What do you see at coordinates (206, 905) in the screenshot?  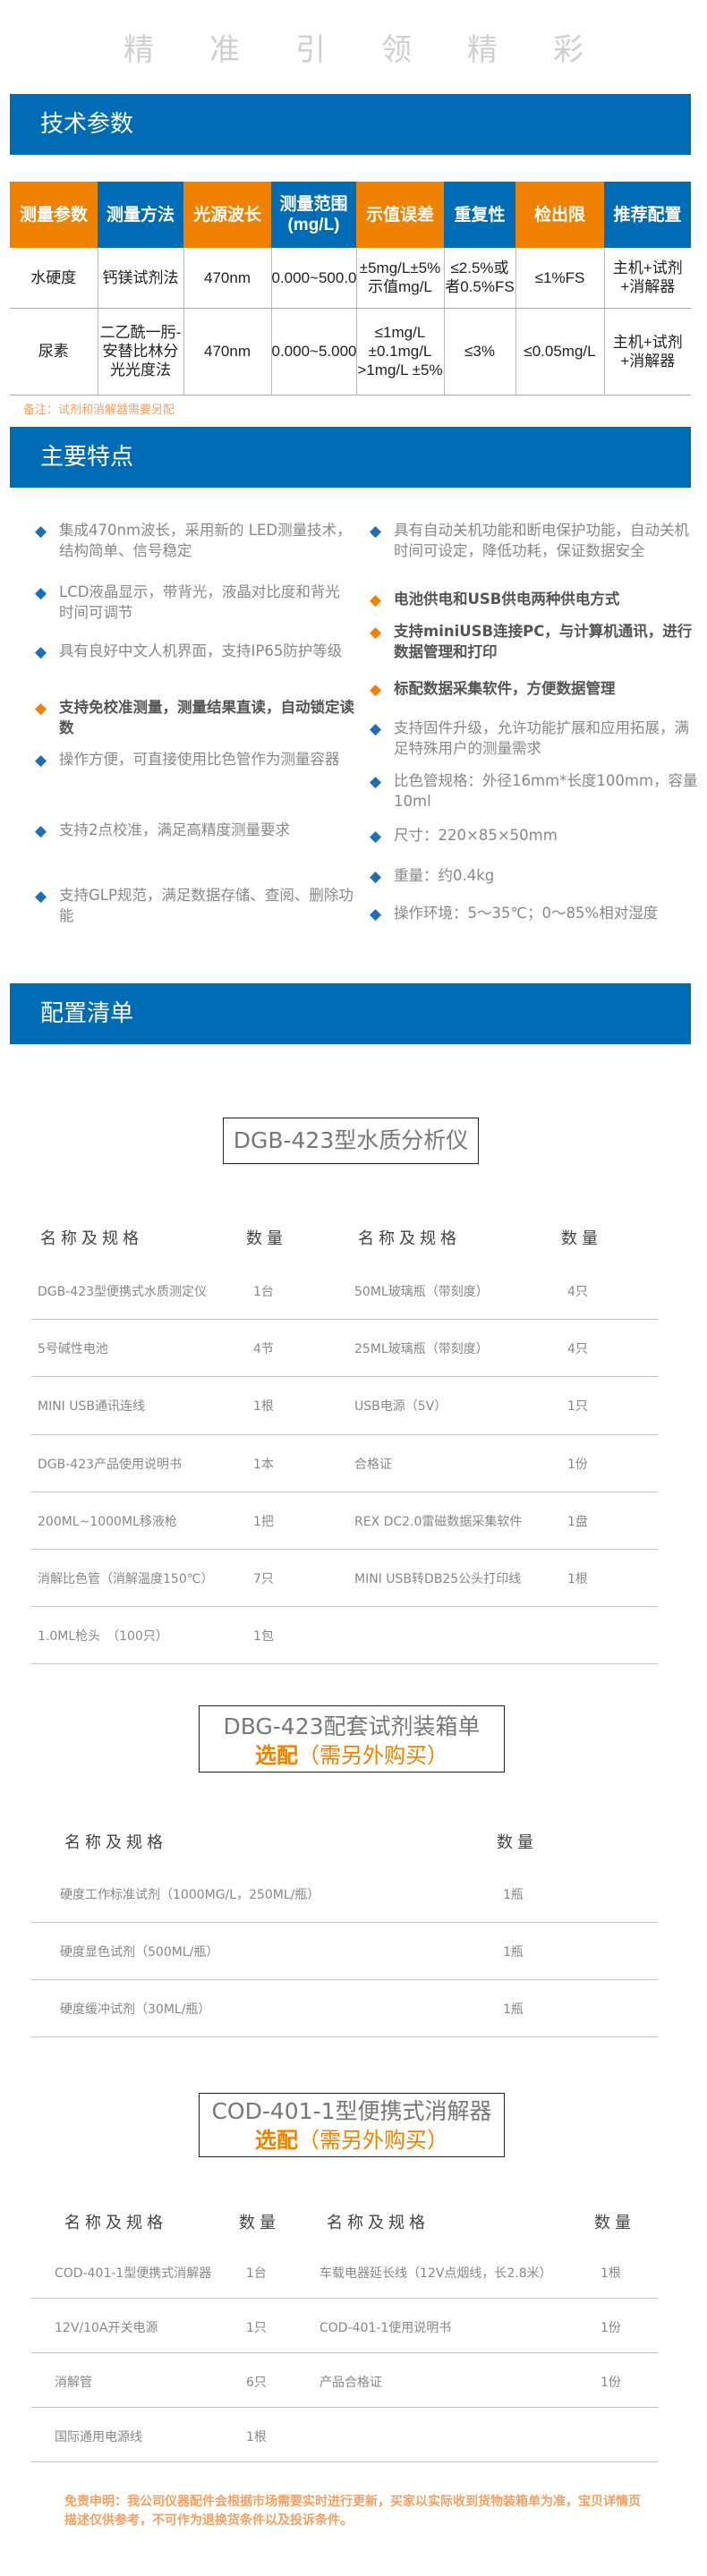 I see `feature-text: 支持GLP规范，满足数据存储、查阅、删除功能` at bounding box center [206, 905].